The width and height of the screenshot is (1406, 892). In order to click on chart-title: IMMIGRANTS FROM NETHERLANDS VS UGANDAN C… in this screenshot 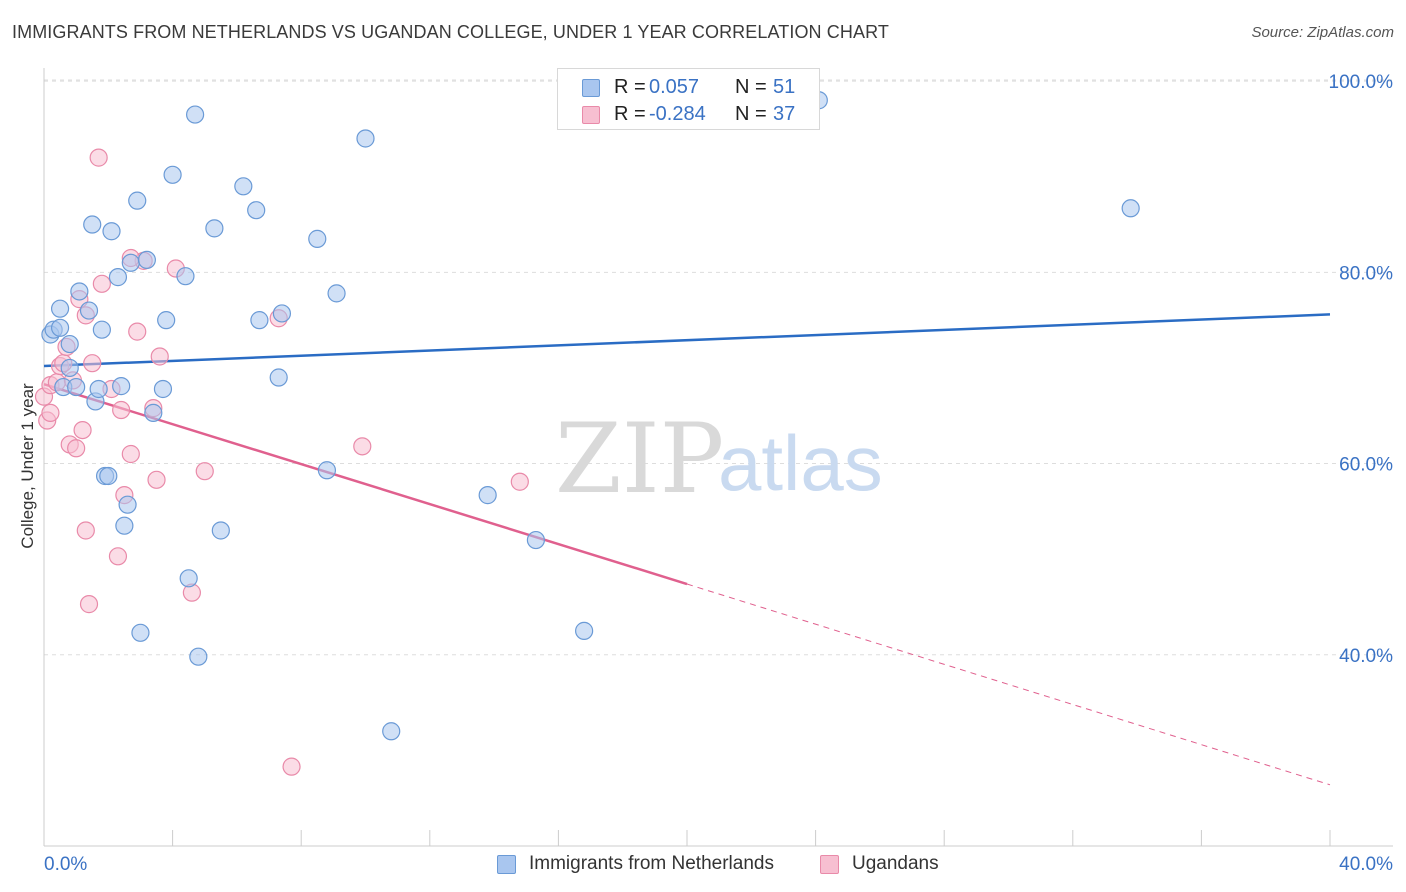, I will do `click(450, 32)`.